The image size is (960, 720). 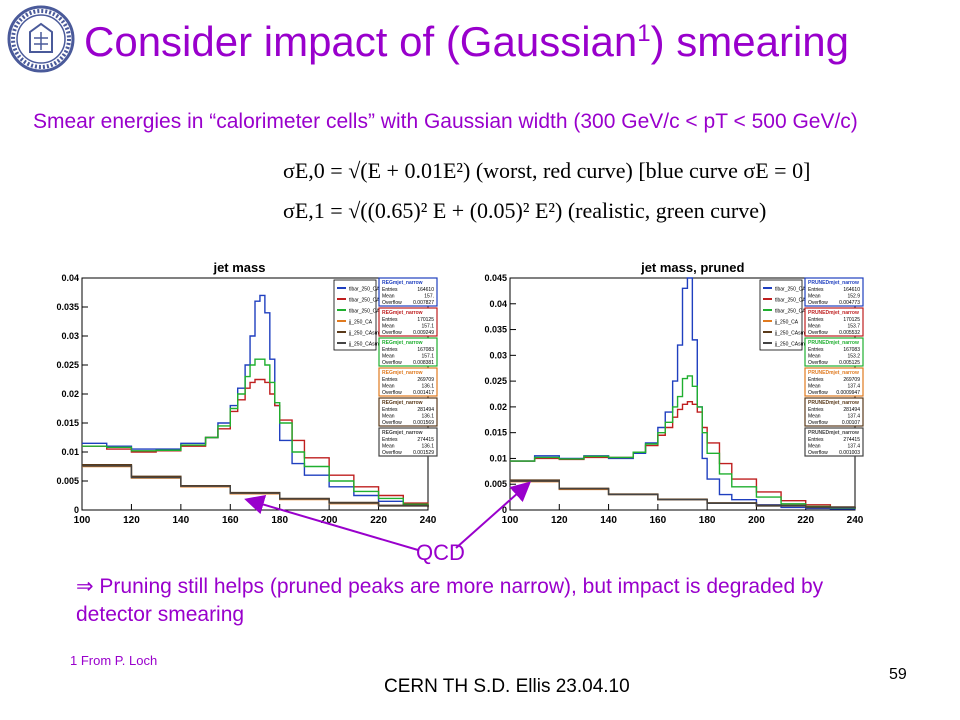 What do you see at coordinates (851, 380) in the screenshot?
I see `stat-value: 269709` at bounding box center [851, 380].